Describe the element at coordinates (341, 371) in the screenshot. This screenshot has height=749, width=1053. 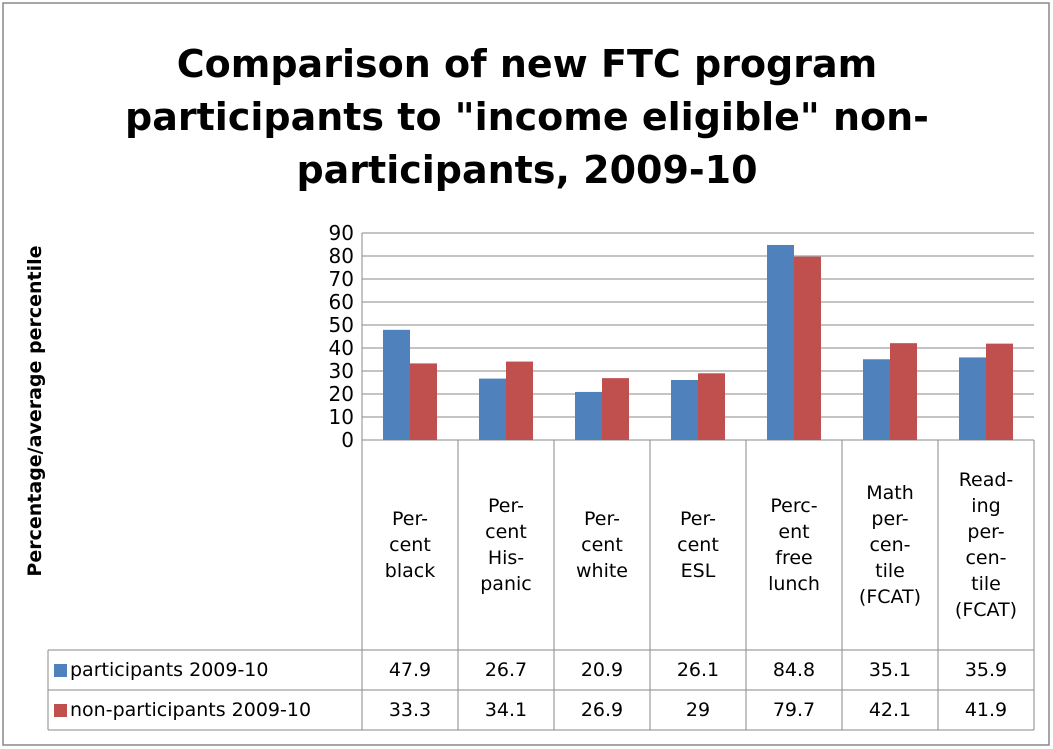
I see `y-tick-label: 30` at that location.